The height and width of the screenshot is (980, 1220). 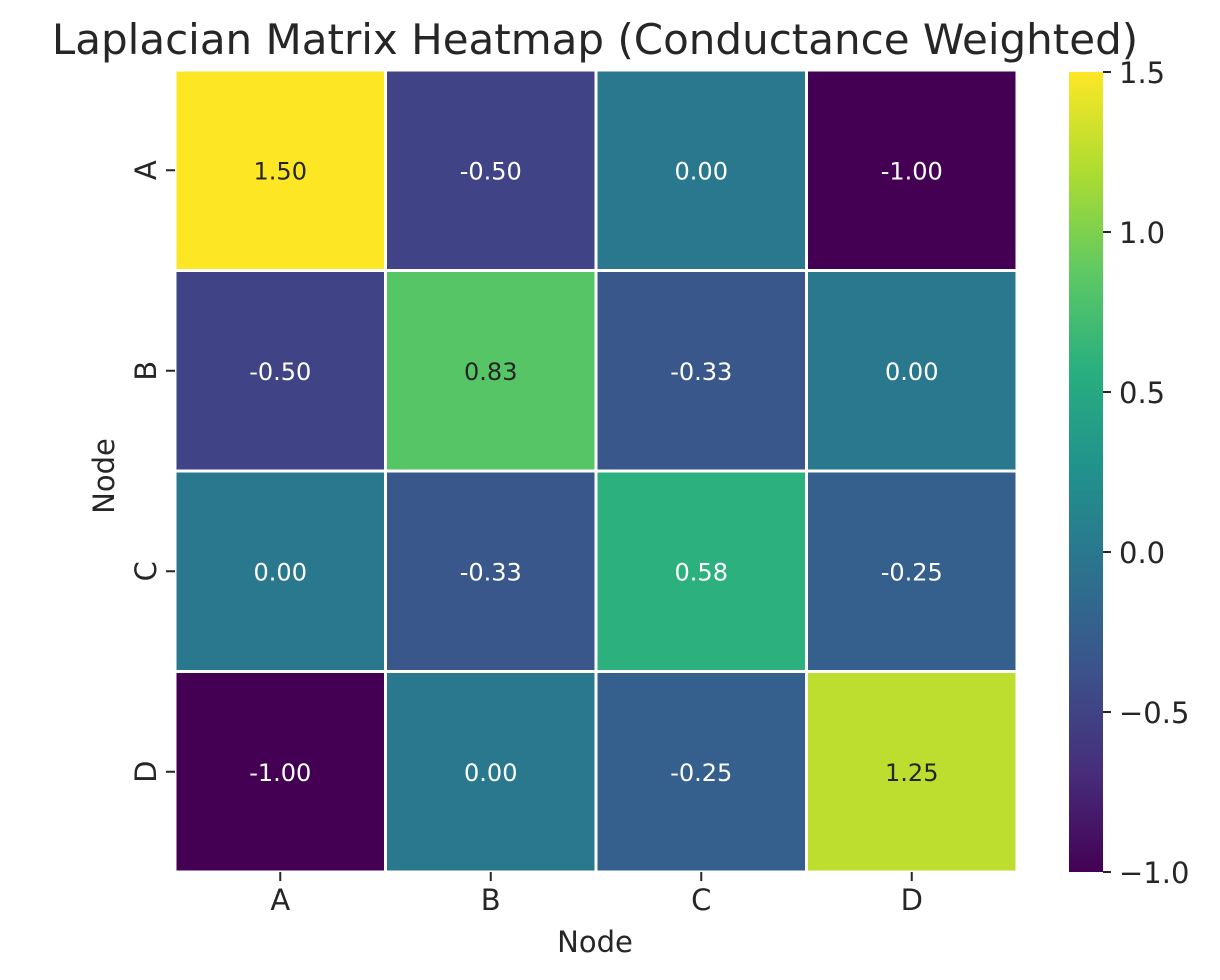 What do you see at coordinates (280, 372) in the screenshot?
I see `cell-value-BA: -0.50` at bounding box center [280, 372].